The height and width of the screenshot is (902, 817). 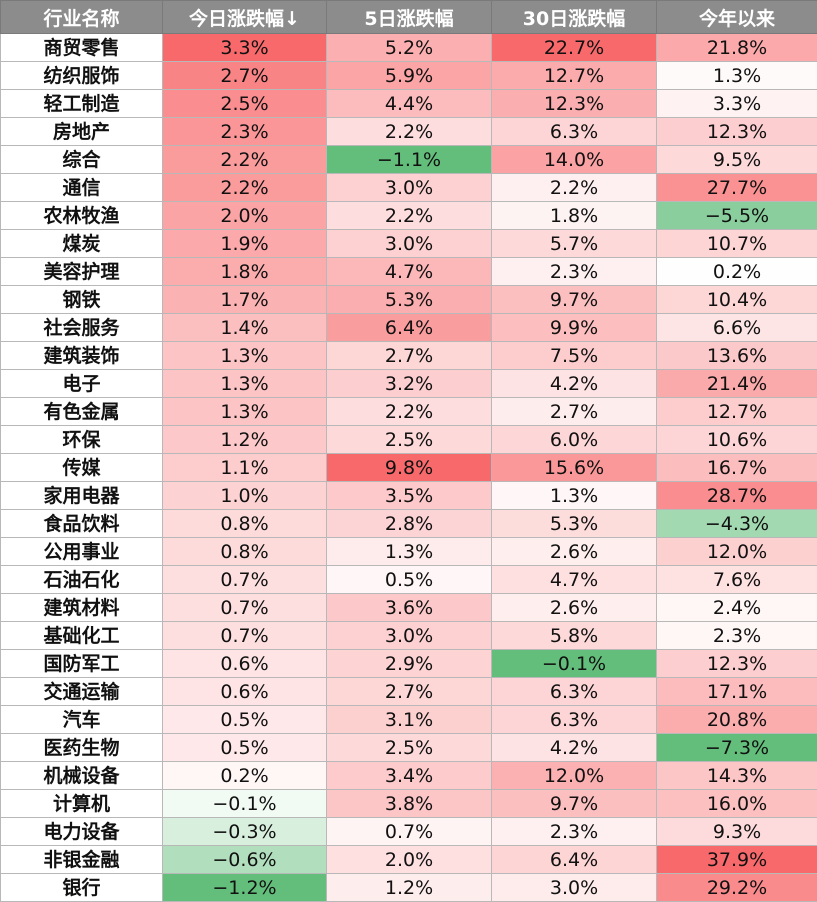 I want to click on today-change-cell: 1.2%, so click(x=245, y=440).